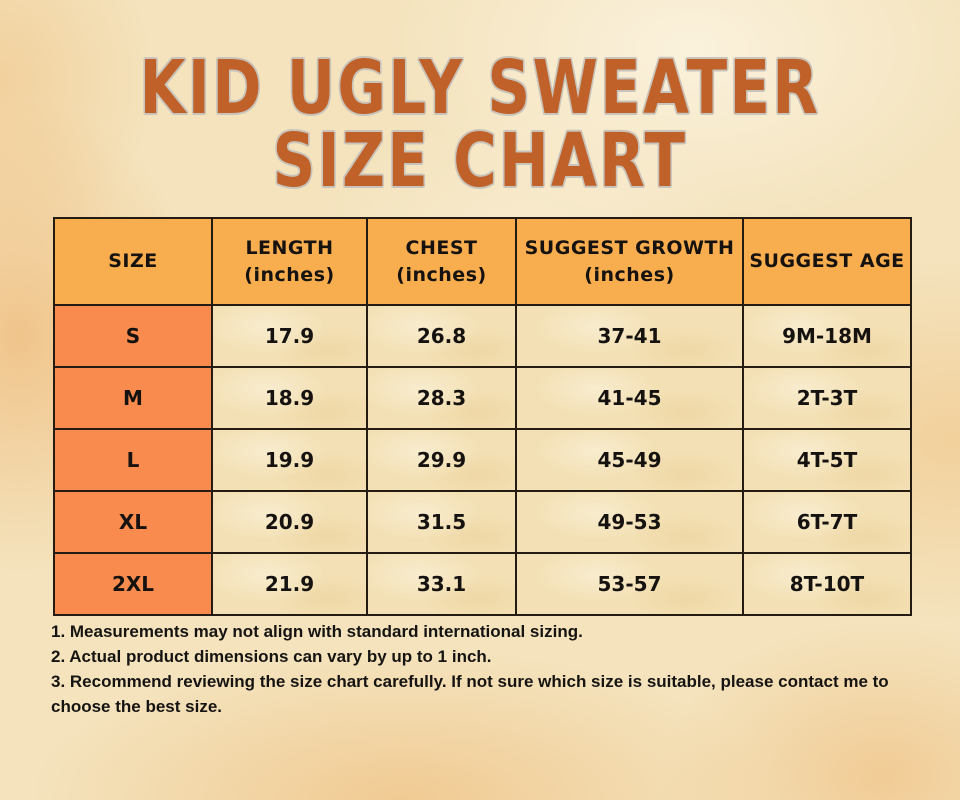 This screenshot has width=960, height=800. Describe the element at coordinates (441, 522) in the screenshot. I see `chest-cell: 31.5` at that location.